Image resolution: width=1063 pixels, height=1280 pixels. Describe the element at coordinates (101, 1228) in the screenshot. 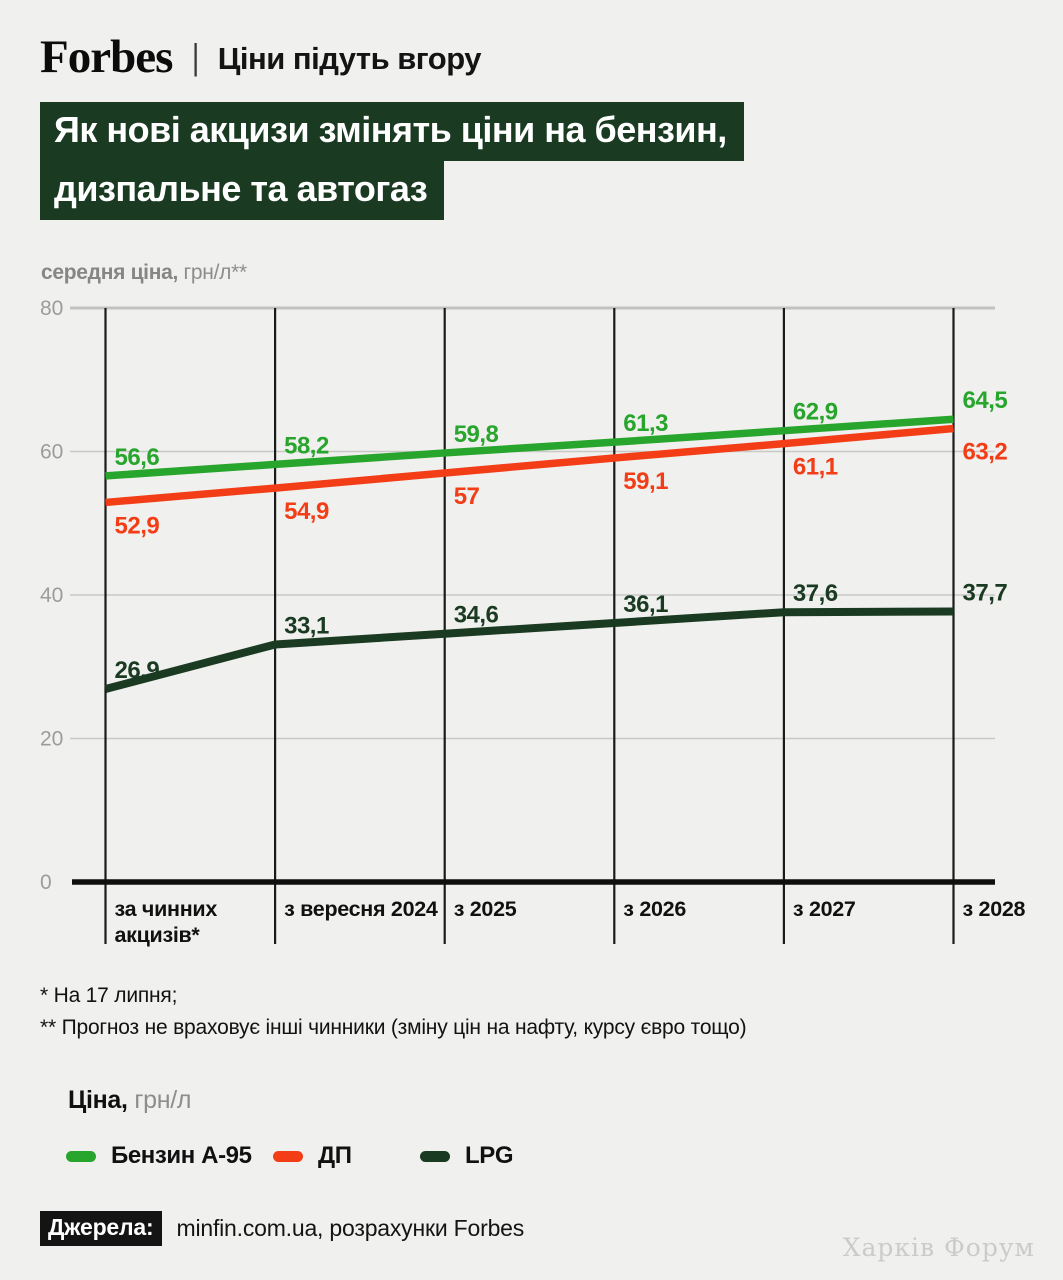

I see `source-chip: Джерела:` at that location.